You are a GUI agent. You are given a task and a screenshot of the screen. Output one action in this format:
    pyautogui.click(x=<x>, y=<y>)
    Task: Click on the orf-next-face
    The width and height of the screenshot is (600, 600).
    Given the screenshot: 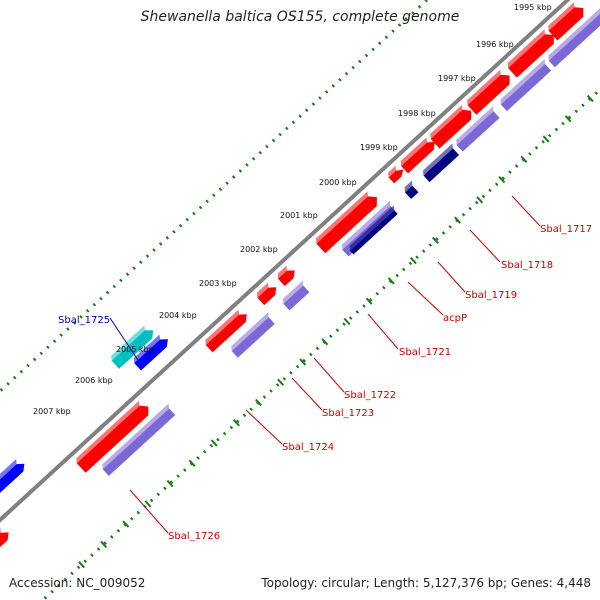 What is the action you would take?
    pyautogui.click(x=574, y=34)
    